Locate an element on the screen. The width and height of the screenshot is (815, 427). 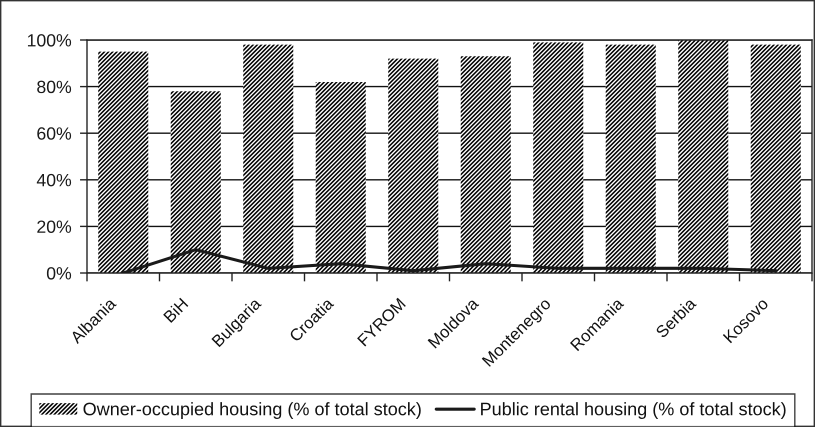
legend-label: Public rental housing (% of total stock) is located at coordinates (633, 410).